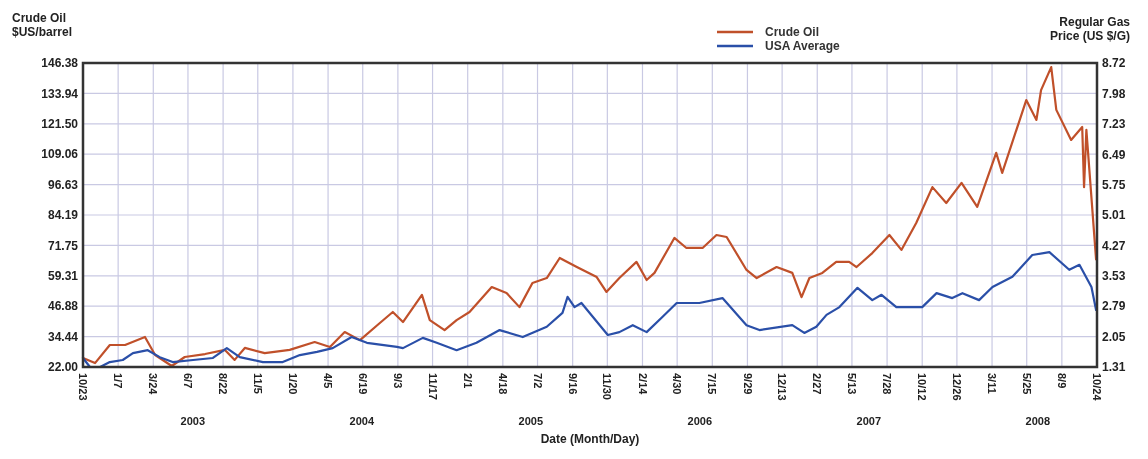 The width and height of the screenshot is (1148, 459). I want to click on y2-tick-label: 8.72, so click(1114, 63).